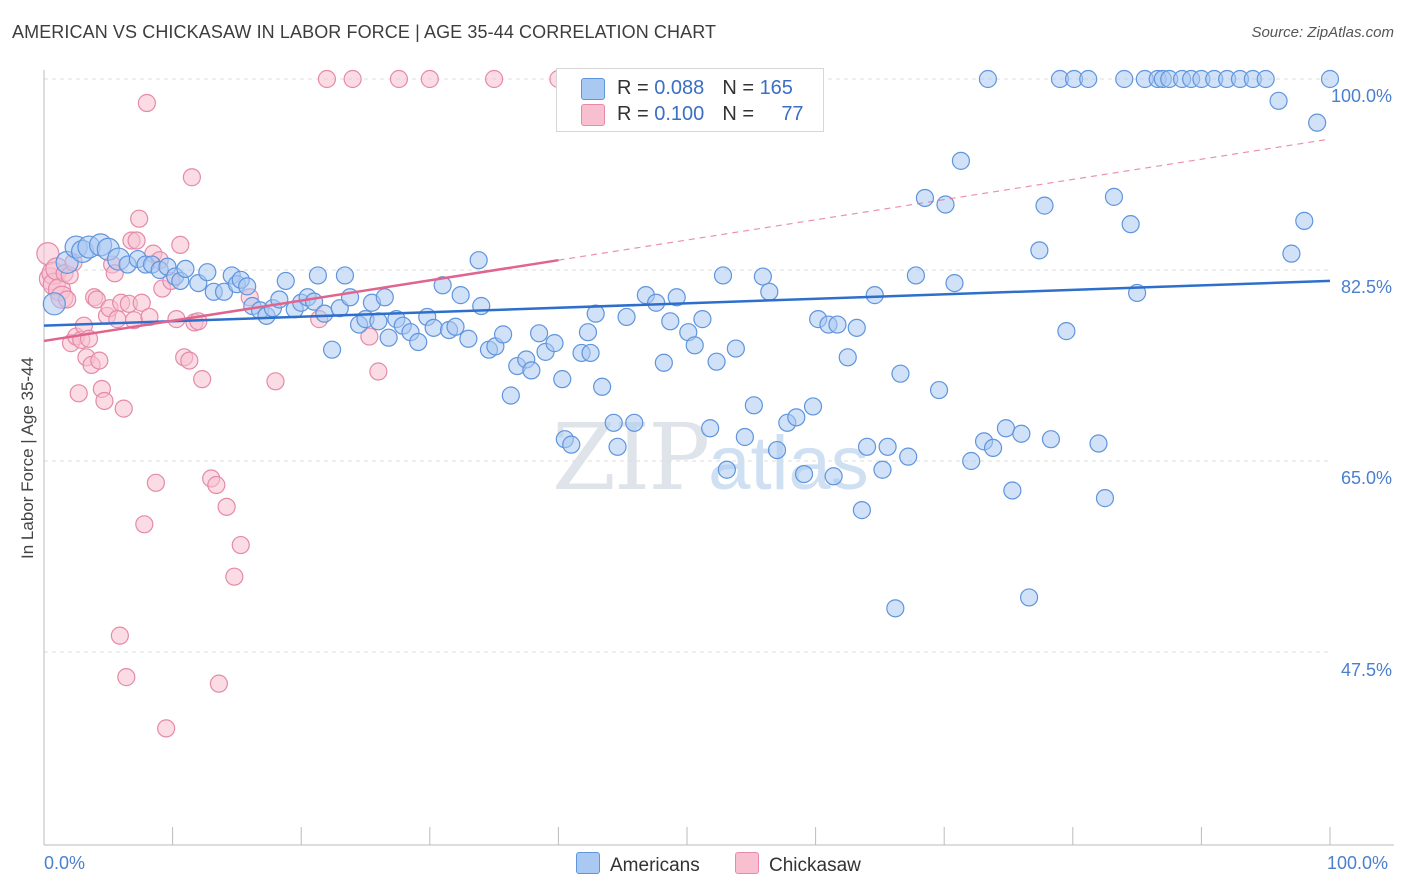 Image resolution: width=1406 pixels, height=892 pixels. I want to click on y-tick-label-82-5: 82.5%, so click(1366, 287).